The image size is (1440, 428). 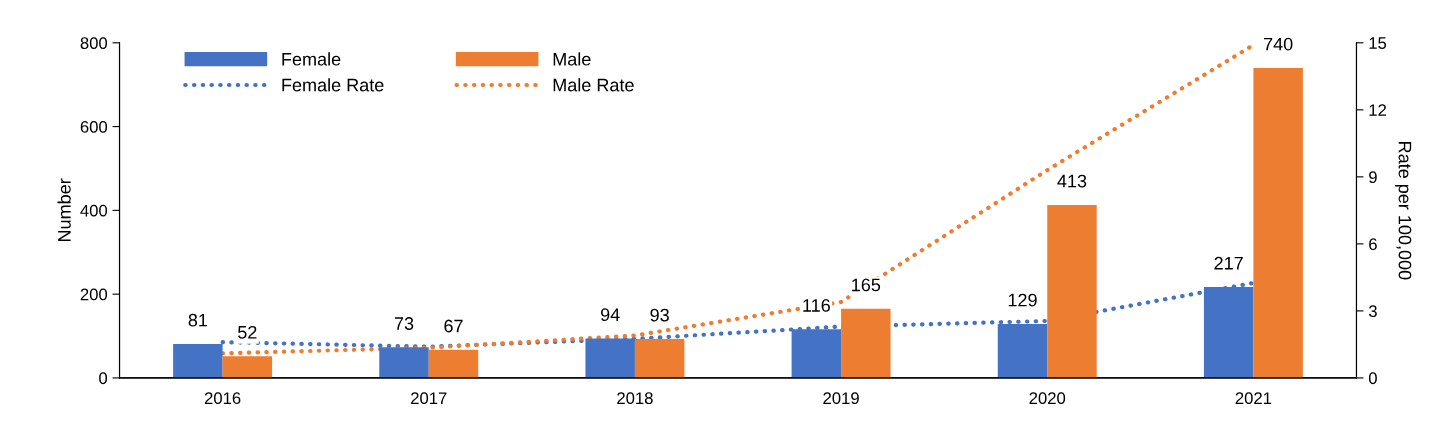 I want to click on y-axis-title: Number, so click(x=64, y=209).